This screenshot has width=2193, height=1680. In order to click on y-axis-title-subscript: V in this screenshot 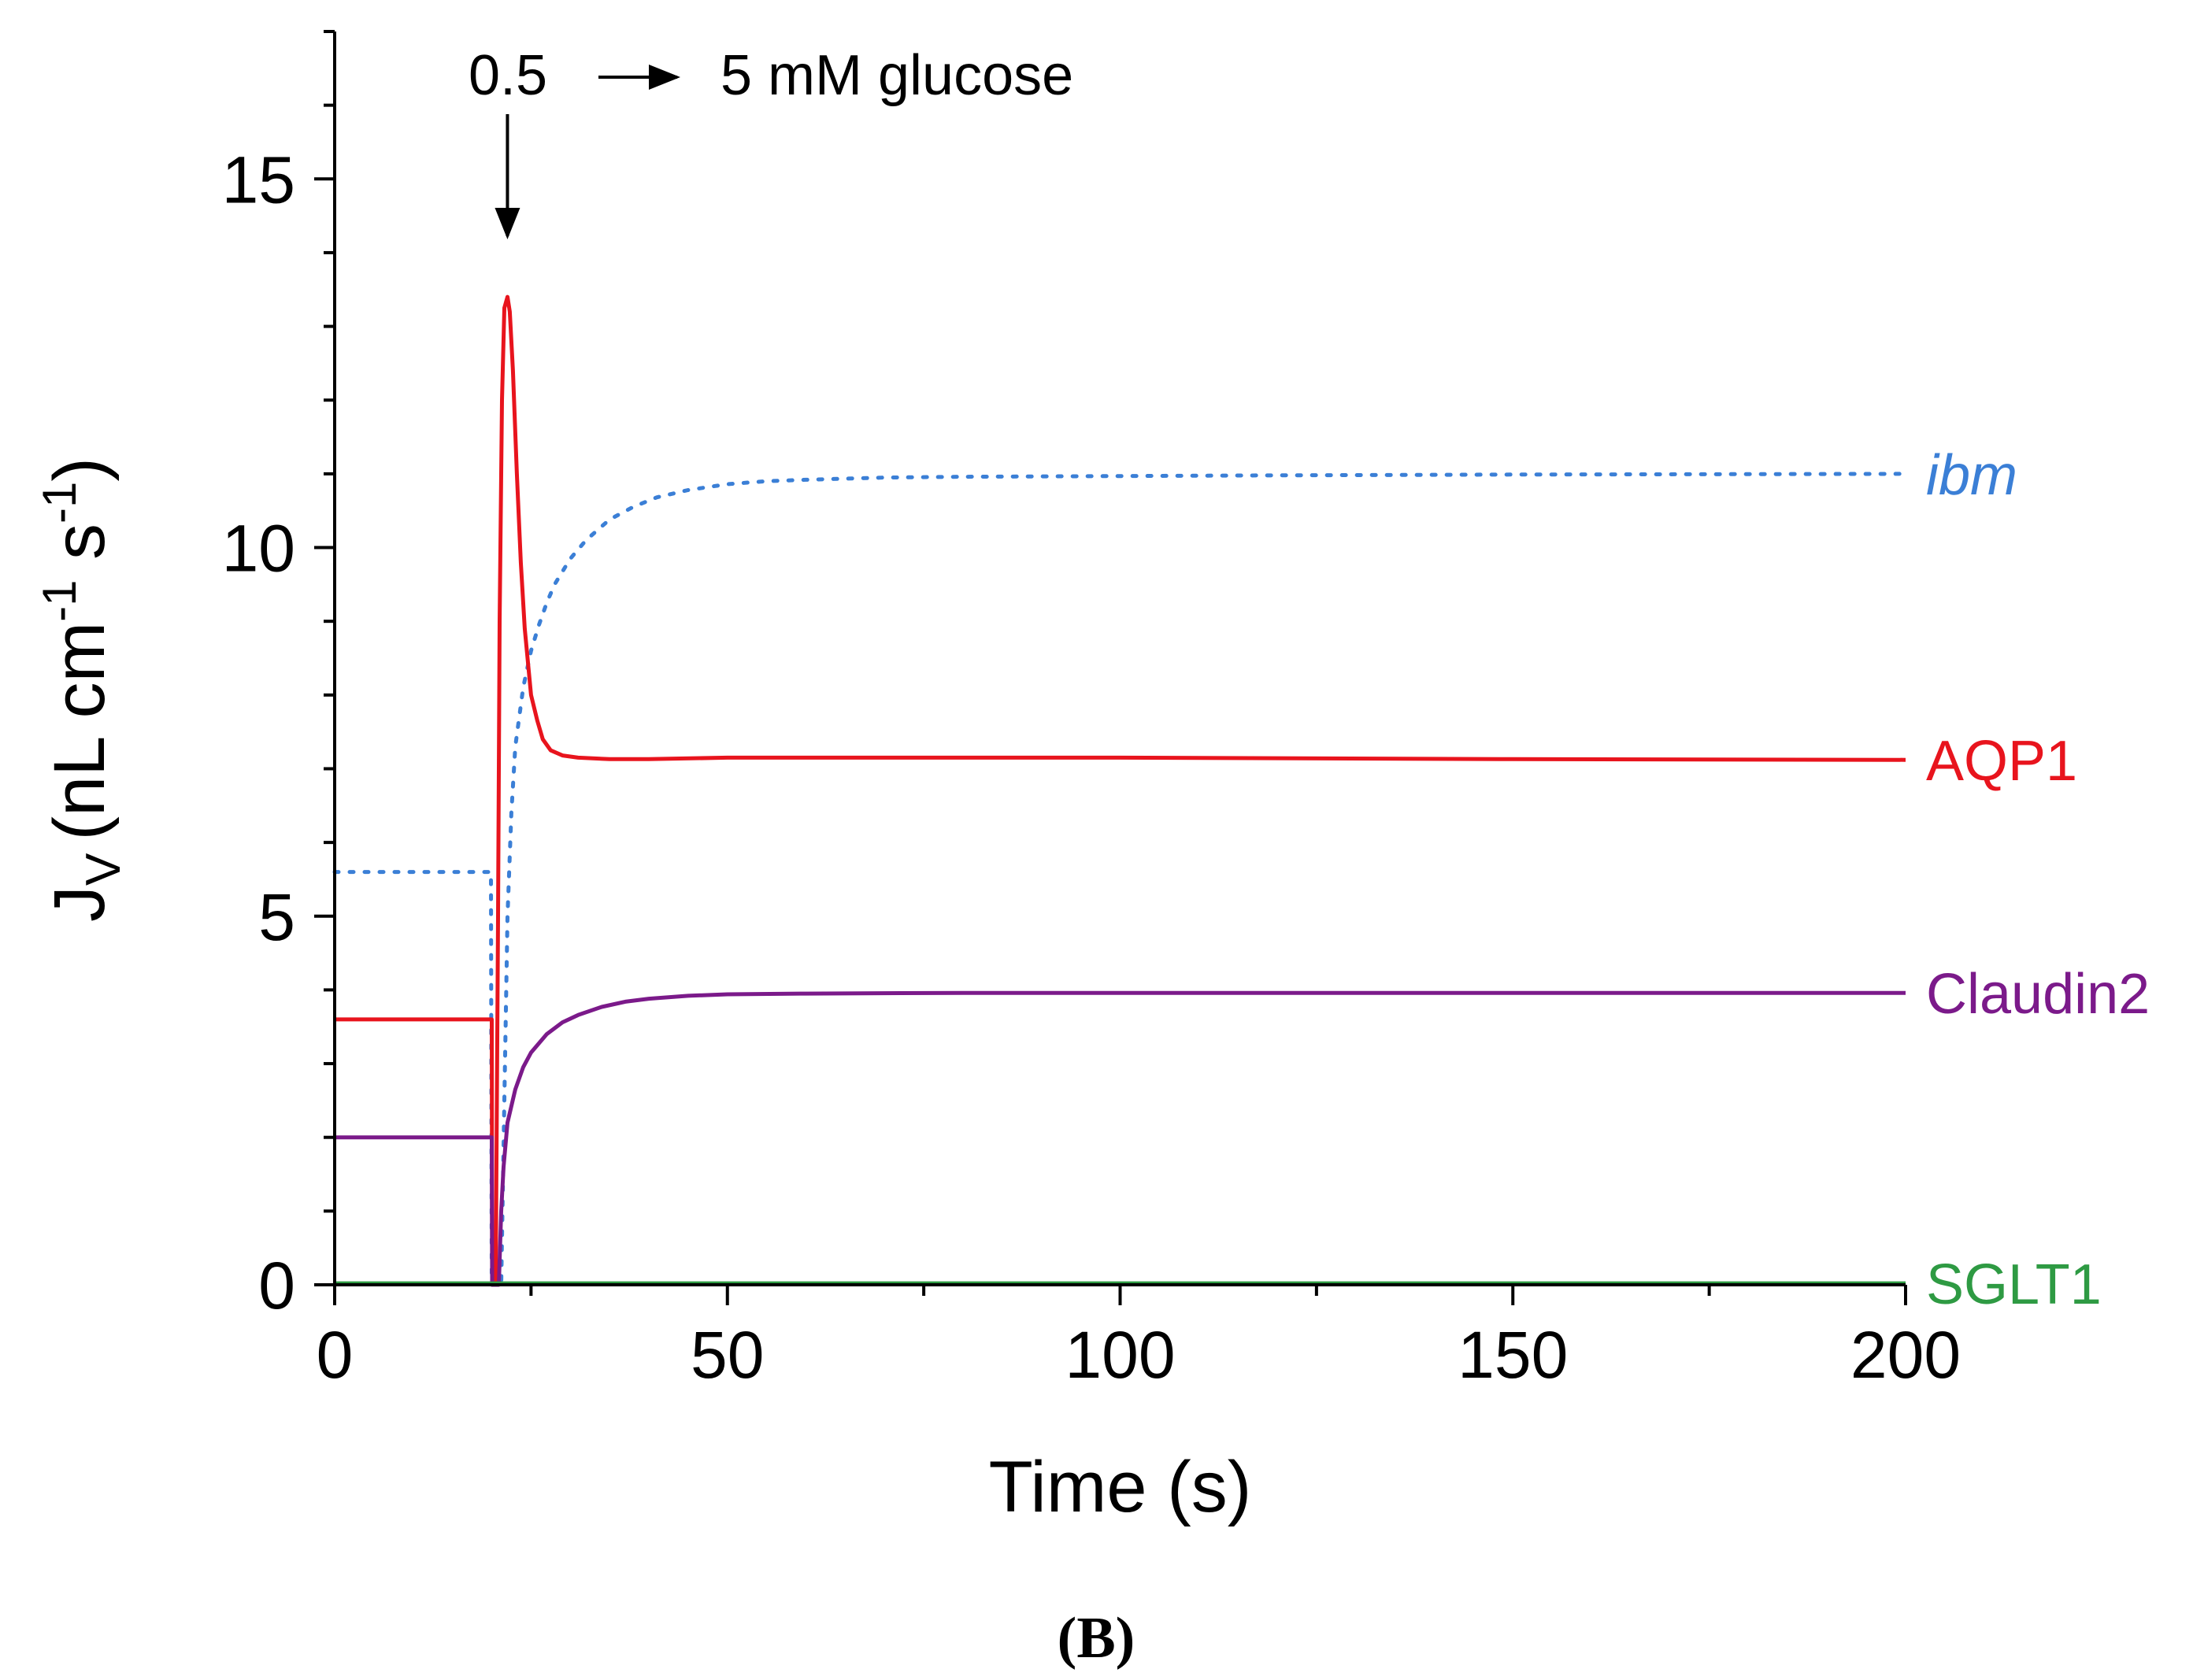, I will do `click(103, 869)`.